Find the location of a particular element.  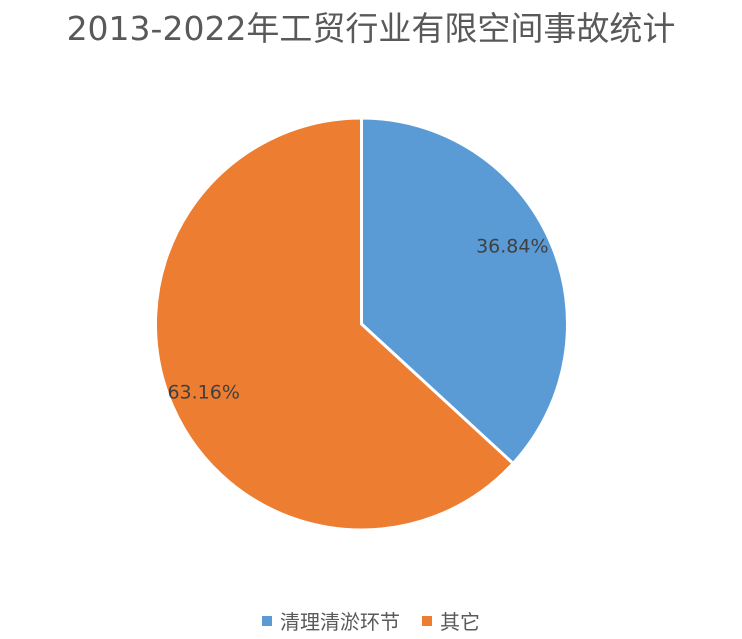

chart-title: 2013-2022年工贸行业有限空间事故统计 is located at coordinates (371, 28).